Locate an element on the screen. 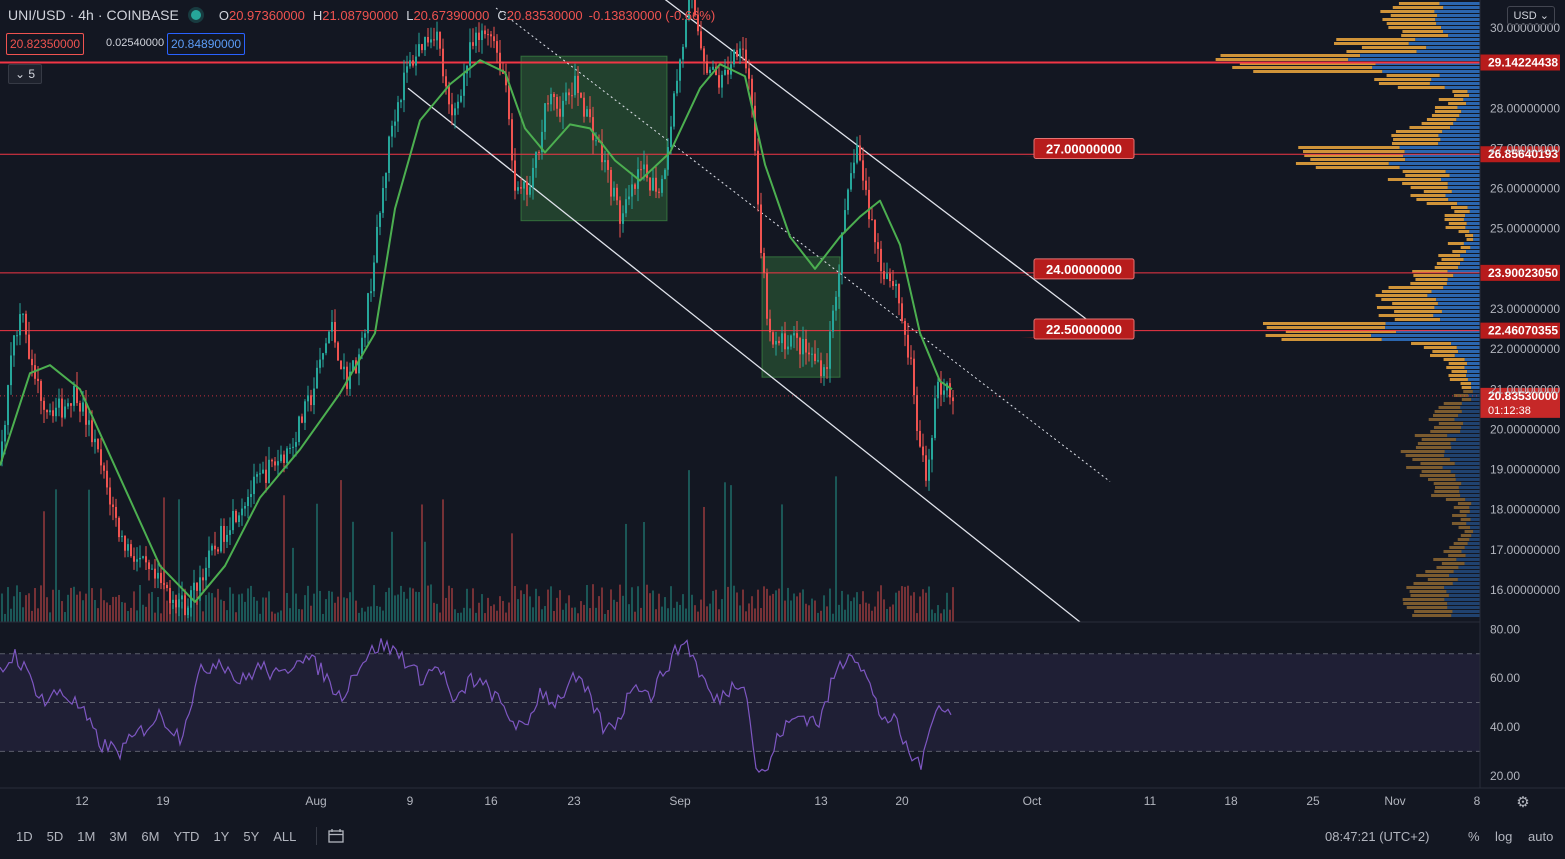 The height and width of the screenshot is (859, 1565). sell-price-button: 20.82350000 is located at coordinates (45, 44).